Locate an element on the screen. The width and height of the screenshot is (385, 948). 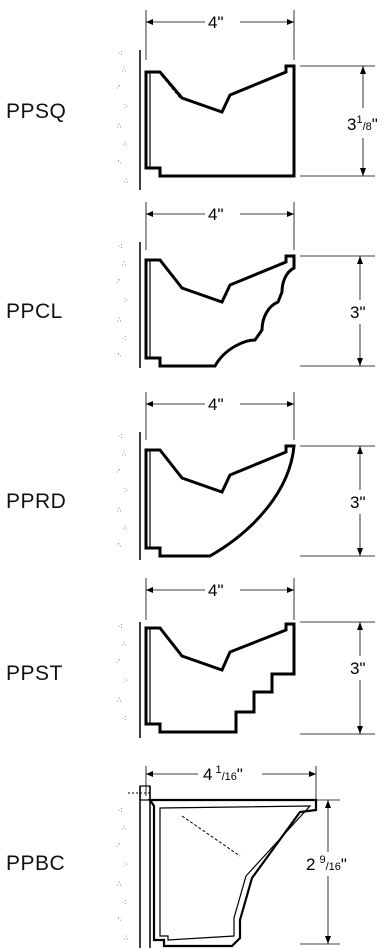
ppsq-drawing: ·: ∴ ·' :· ∴ ·: '· ∴ 4" 31/8" is located at coordinates (247, 100).